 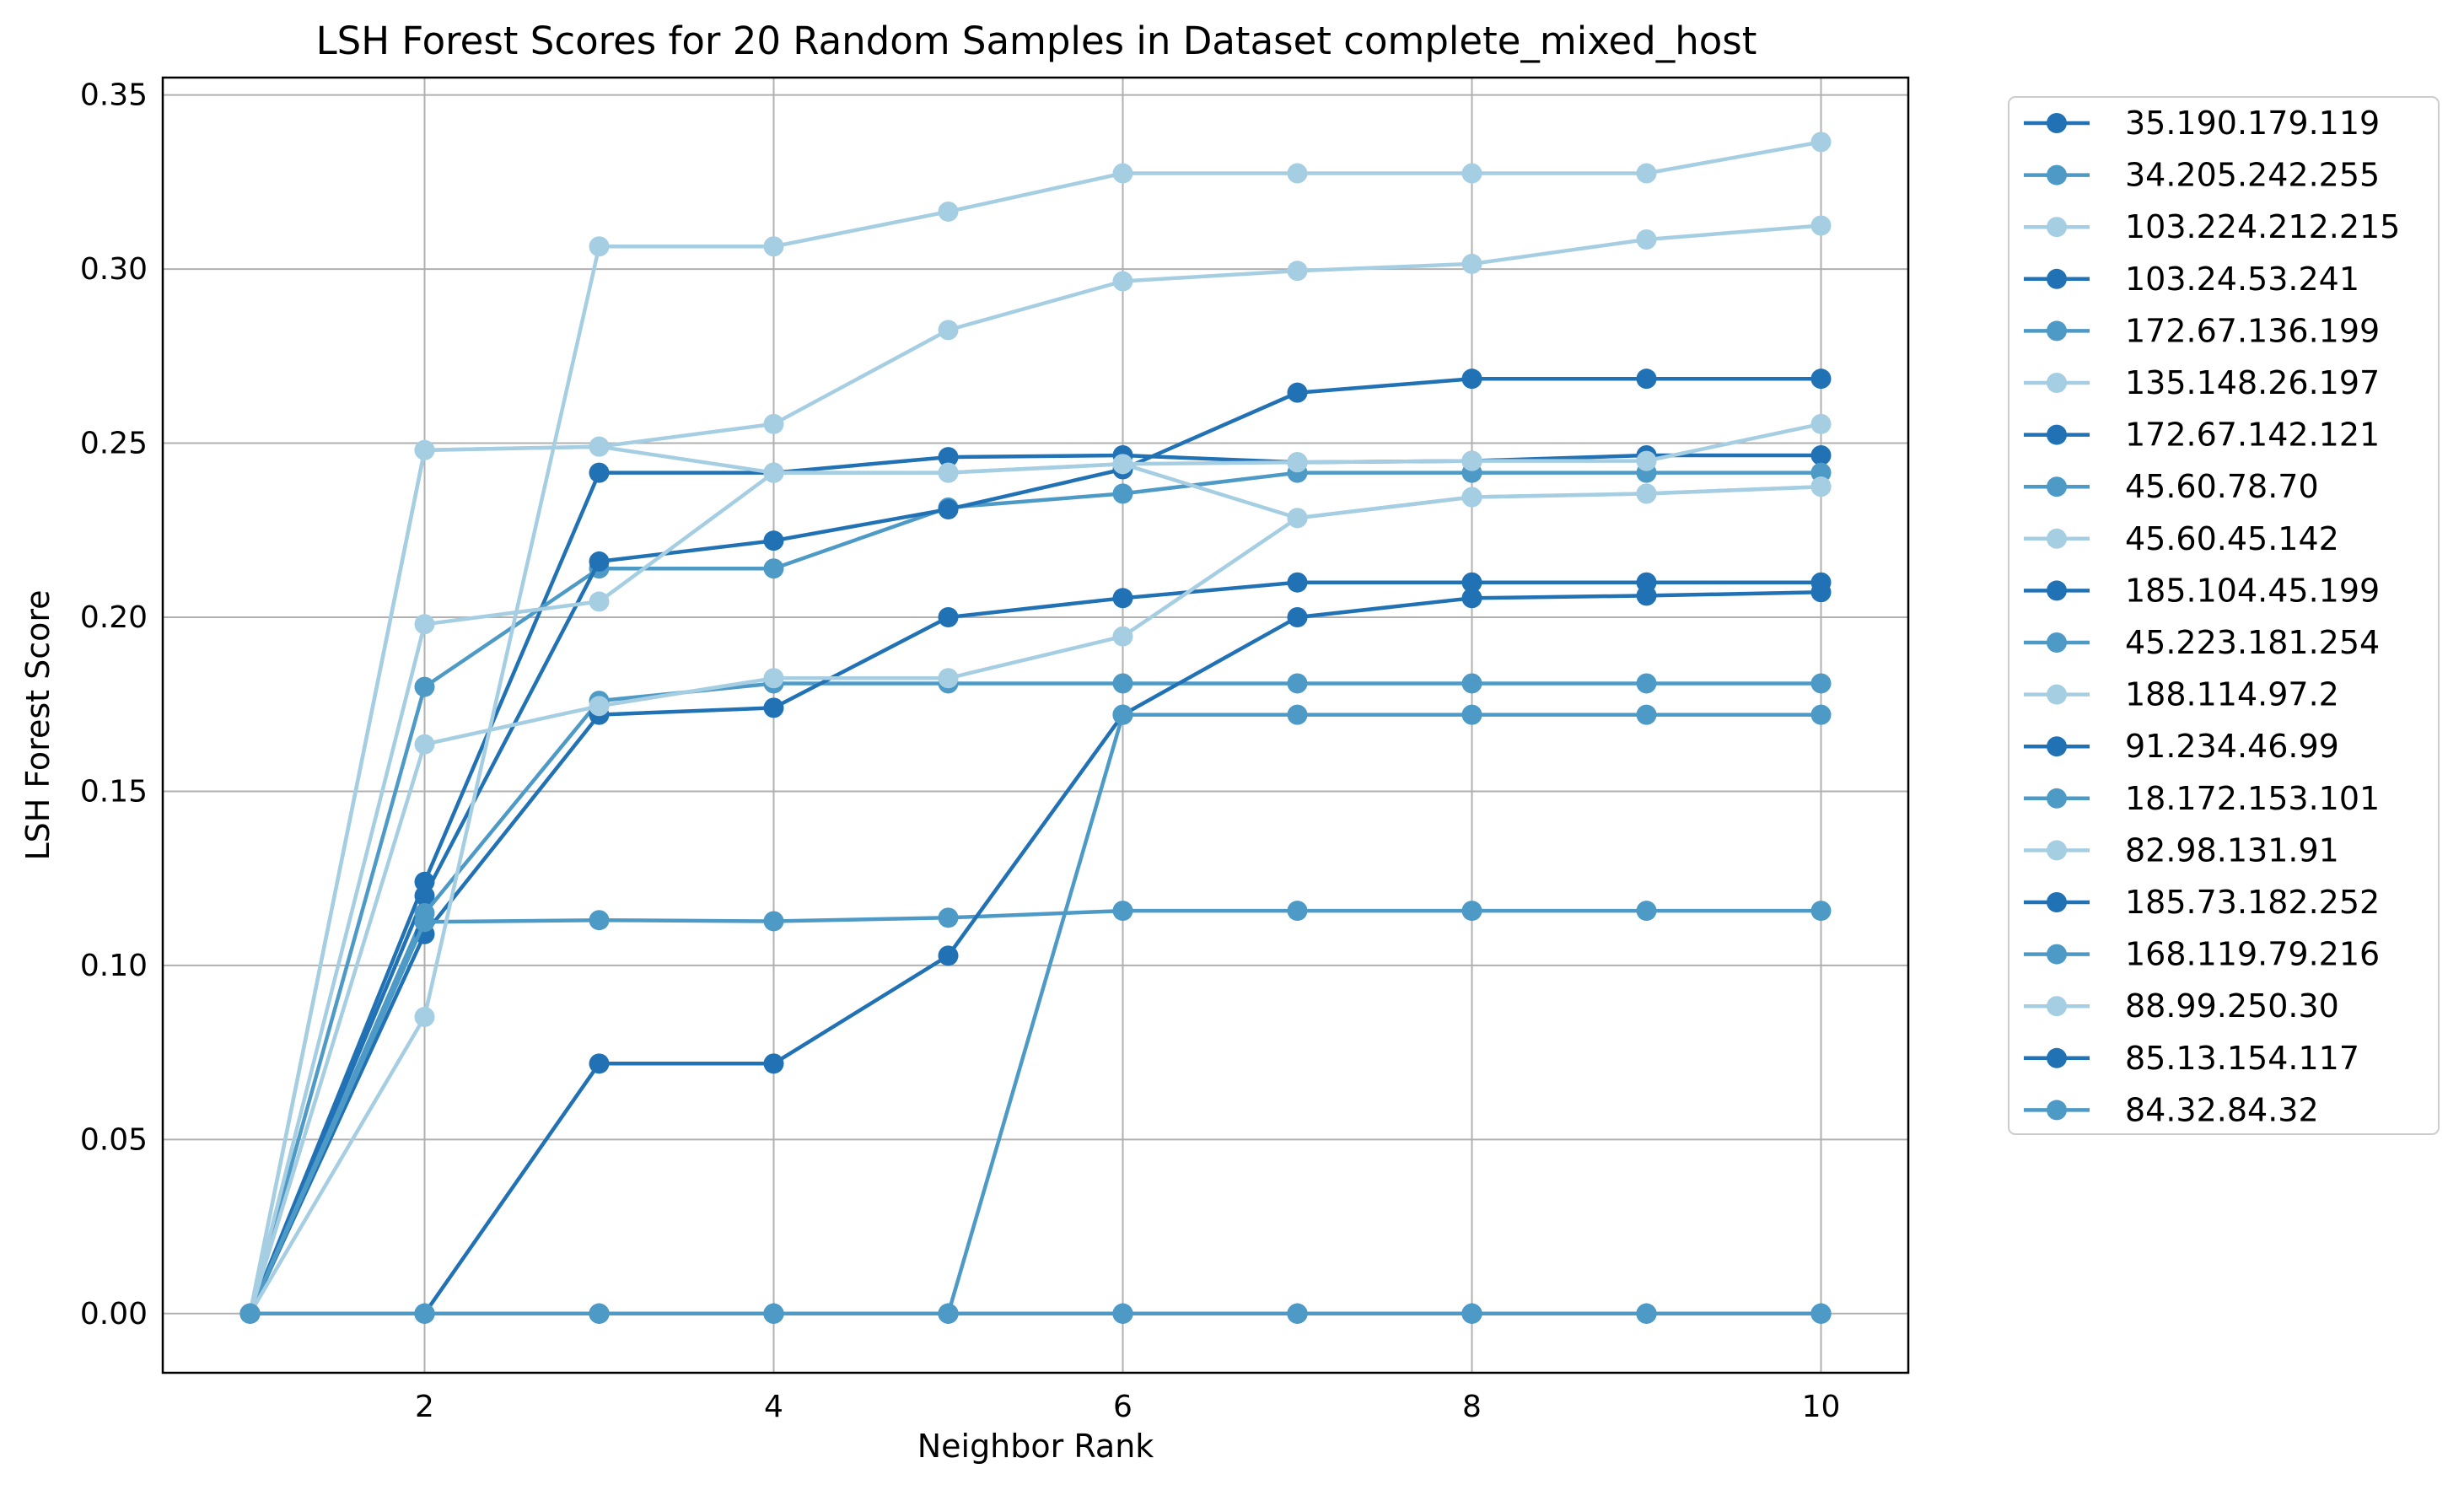 What do you see at coordinates (114, 95) in the screenshot?
I see `y-tick-label: 0.35` at bounding box center [114, 95].